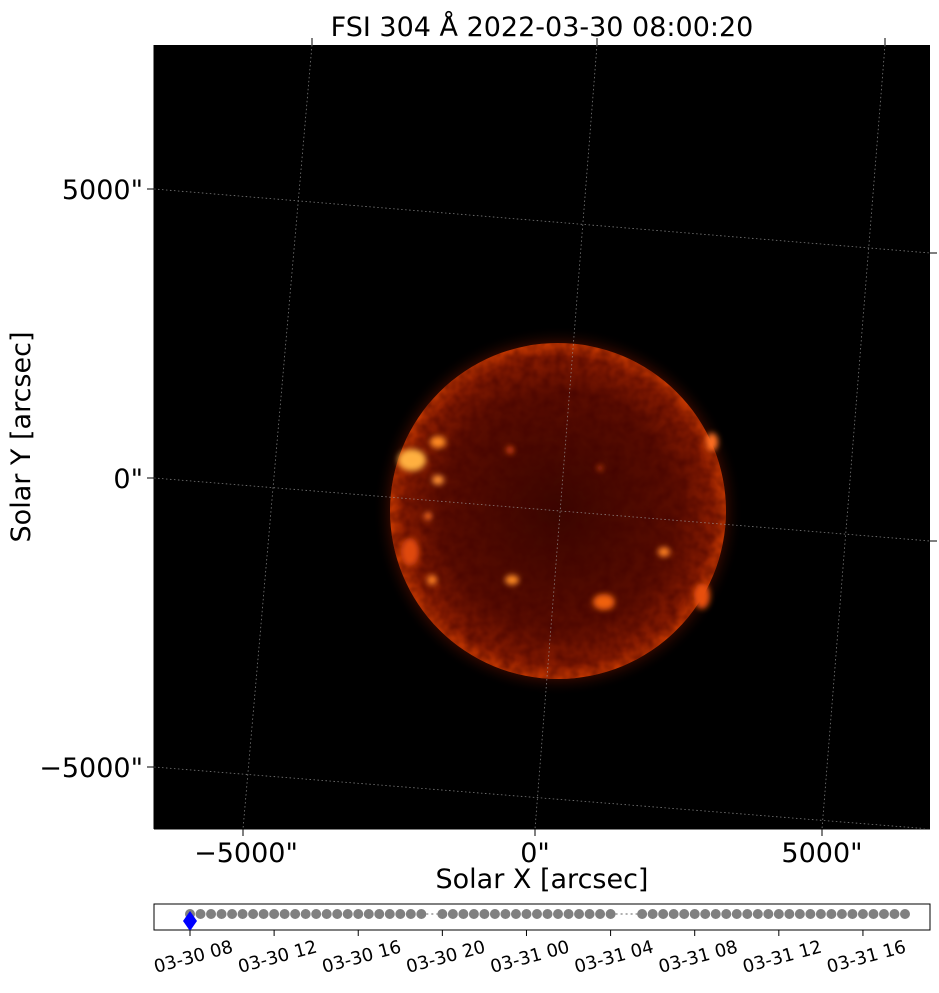 Image resolution: width=939 pixels, height=993 pixels. I want to click on x-tick-label: 0", so click(535, 853).